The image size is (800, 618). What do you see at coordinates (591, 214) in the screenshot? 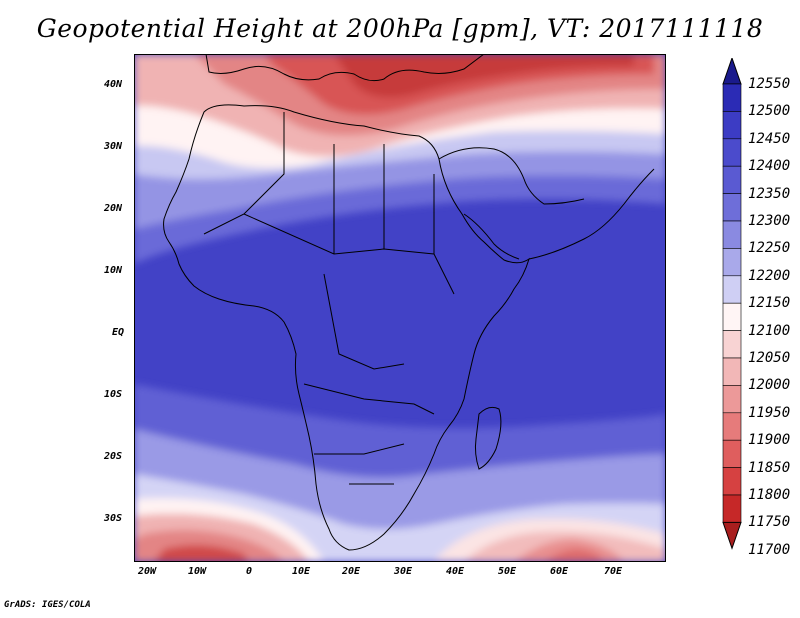
I see `arabian-sea-coast` at bounding box center [591, 214].